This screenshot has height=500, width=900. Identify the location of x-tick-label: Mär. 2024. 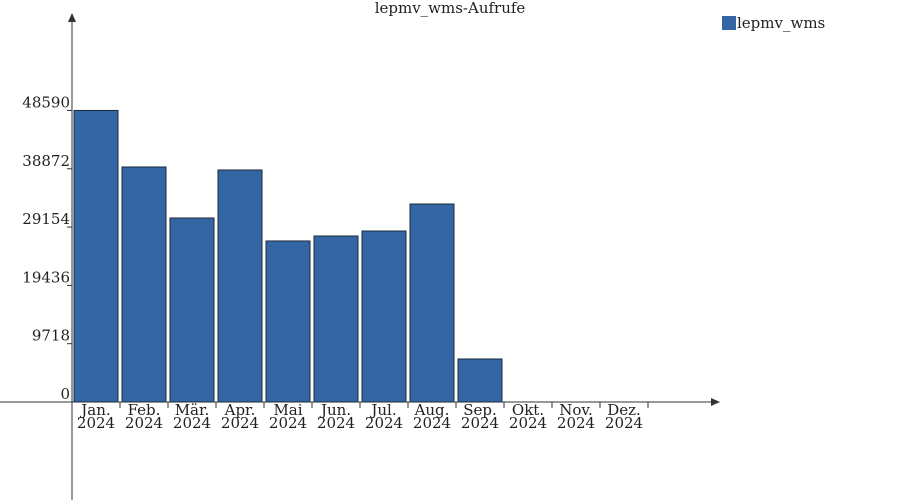
(192, 416).